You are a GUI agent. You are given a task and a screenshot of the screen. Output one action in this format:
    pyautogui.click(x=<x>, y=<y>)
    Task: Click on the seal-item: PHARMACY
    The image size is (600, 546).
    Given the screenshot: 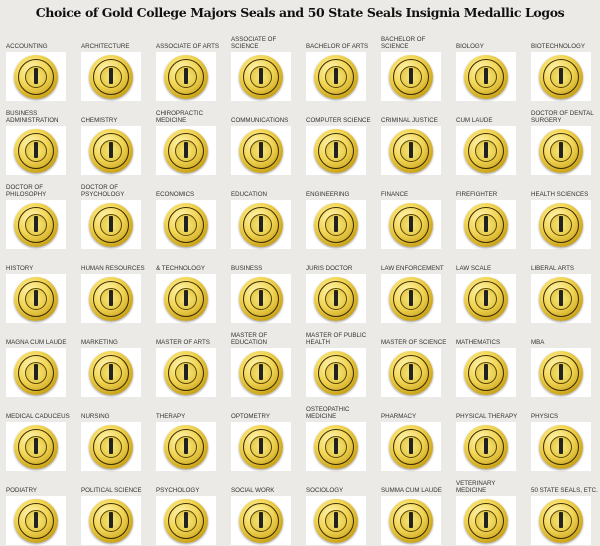 What is the action you would take?
    pyautogui.click(x=412, y=435)
    